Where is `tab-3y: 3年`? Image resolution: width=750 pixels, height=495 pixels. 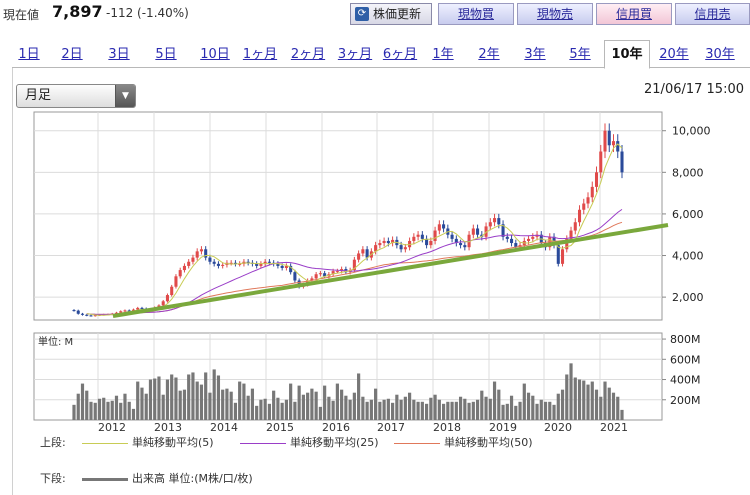 tab-3y: 3年 is located at coordinates (535, 54).